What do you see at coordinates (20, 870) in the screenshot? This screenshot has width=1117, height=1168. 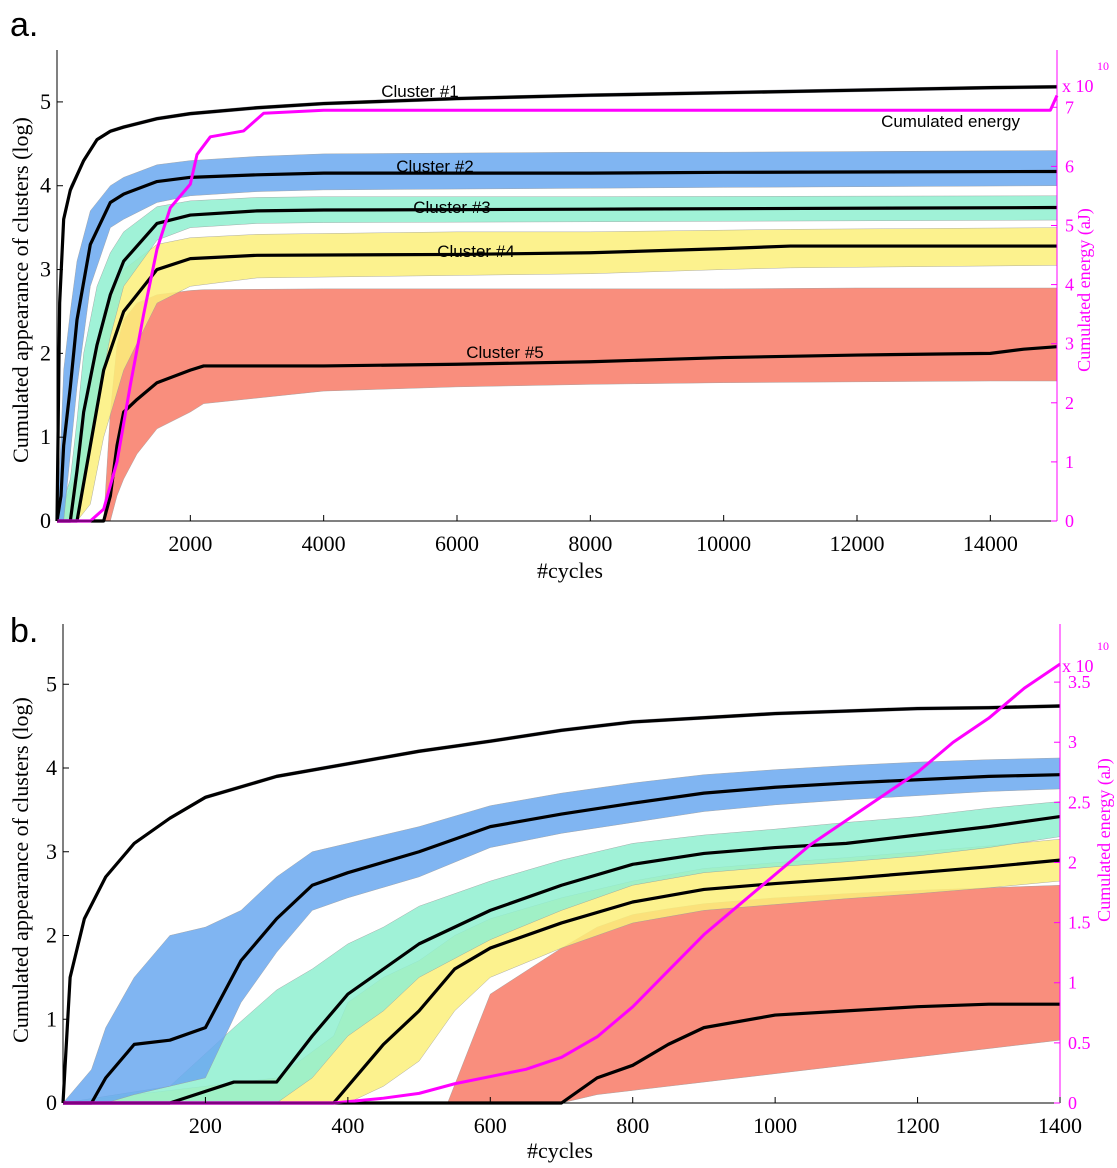 I see `panel-b-y-axis-label: Cumulated appearance of clusters (log)` at bounding box center [20, 870].